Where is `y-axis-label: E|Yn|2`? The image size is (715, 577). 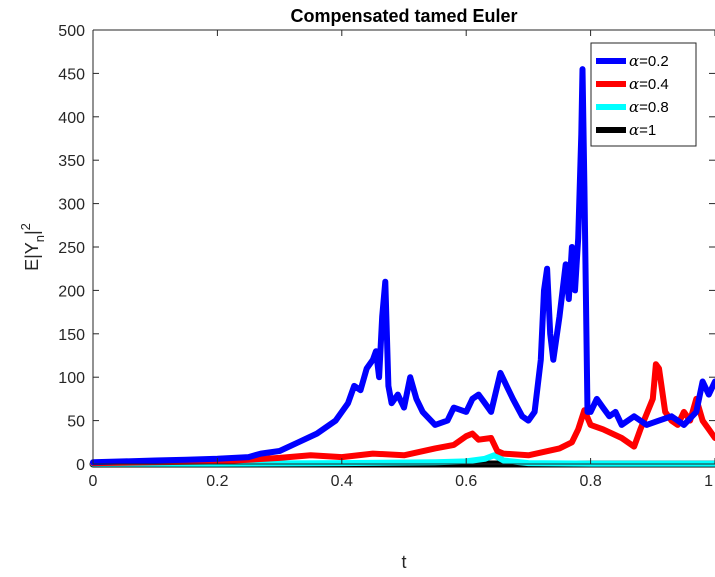
y-axis-label: E|Yn|2 is located at coordinates (32, 247).